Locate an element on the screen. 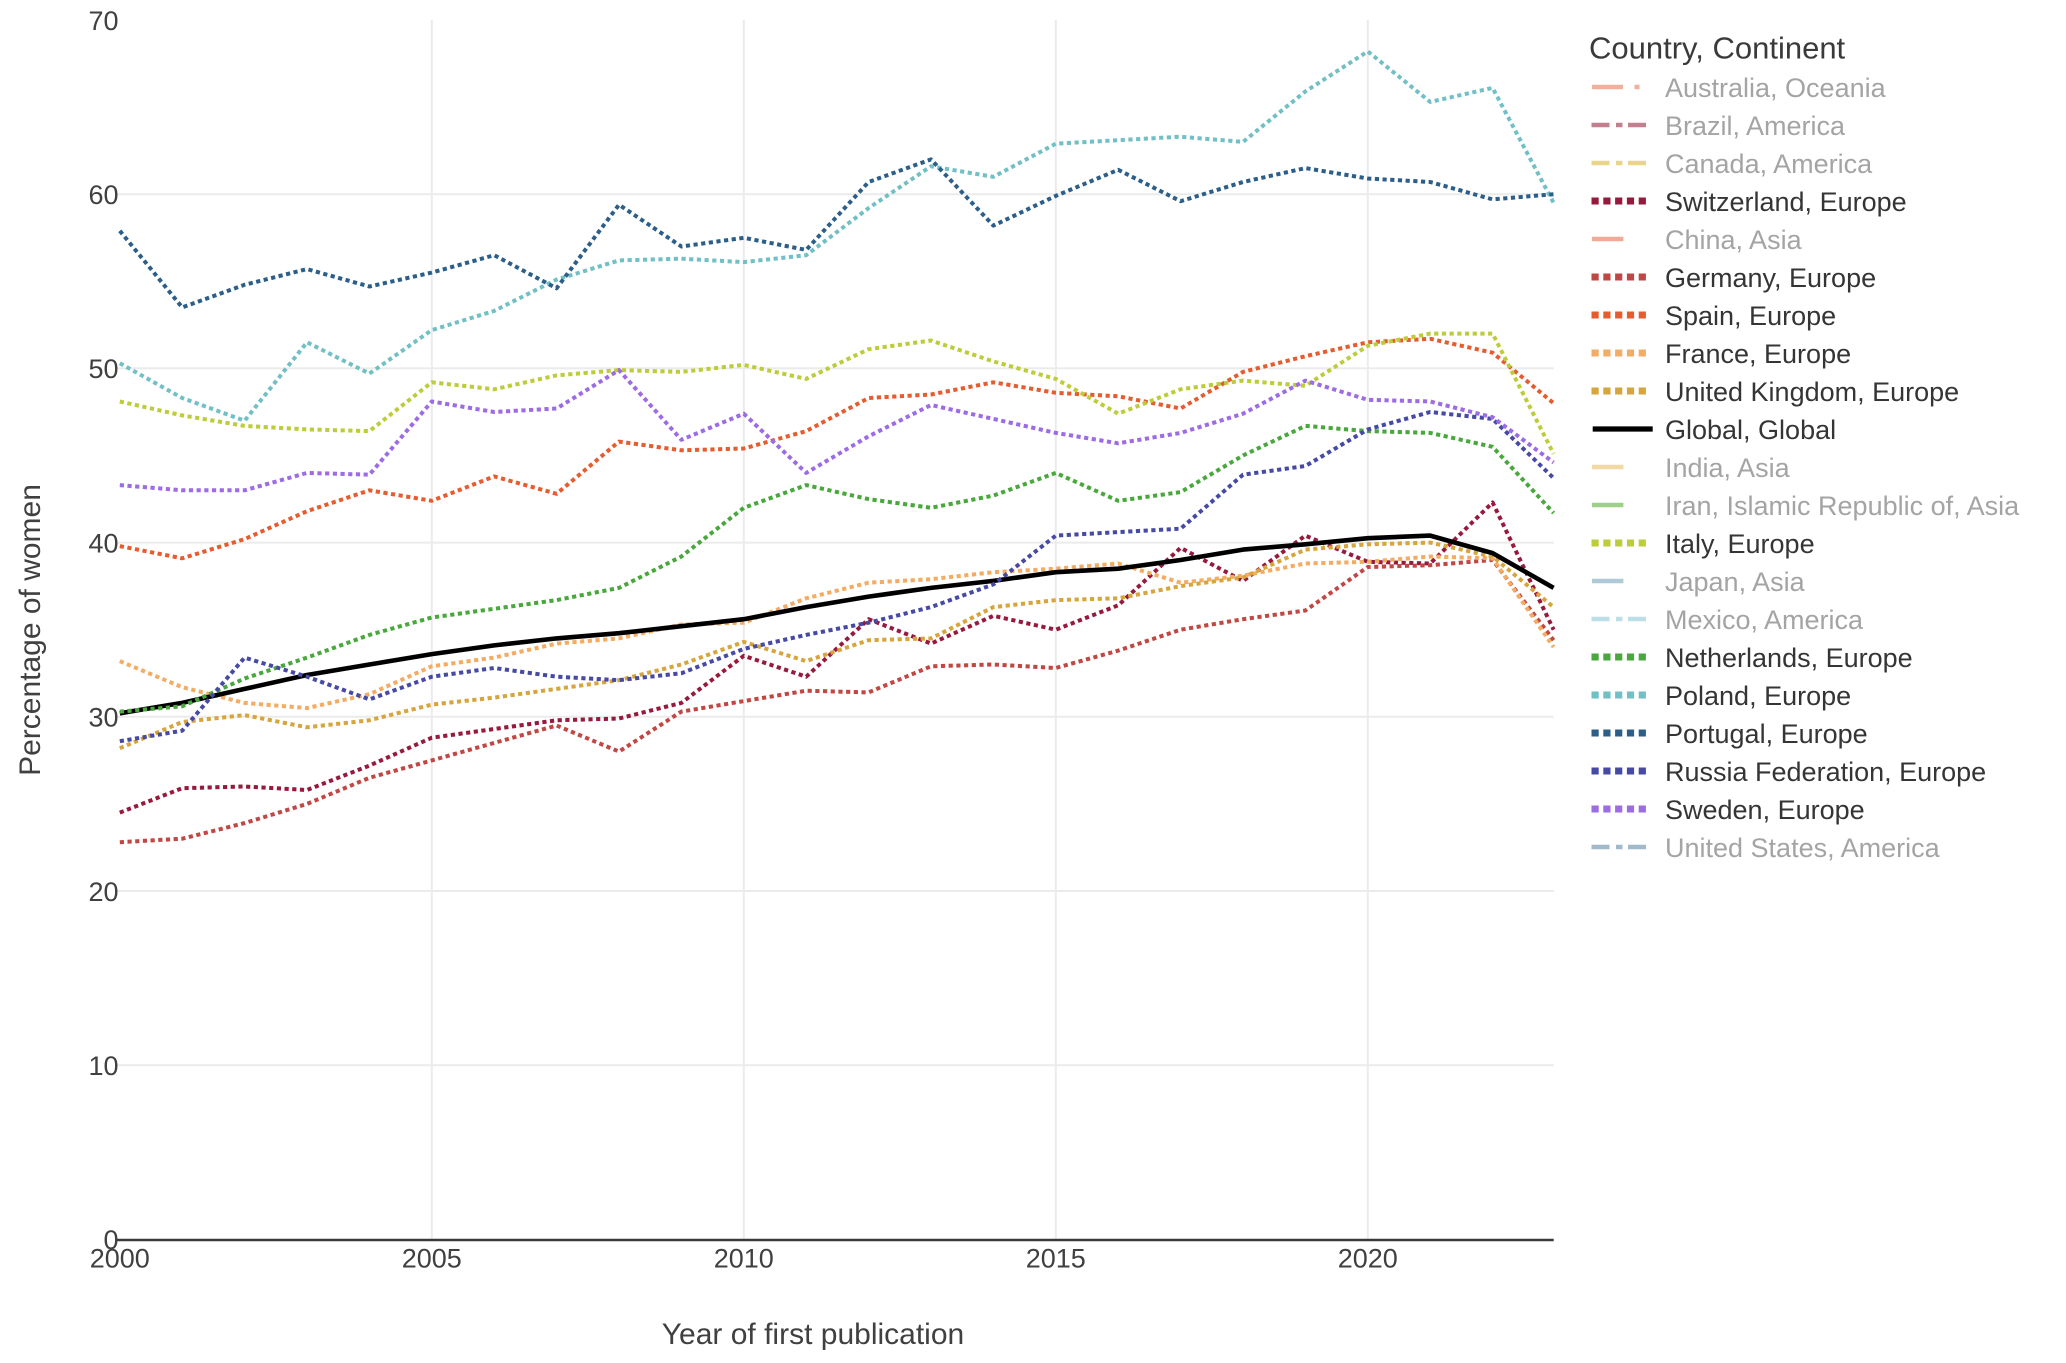 The width and height of the screenshot is (2066, 1363). svg-text: Global, Global is located at coordinates (1750, 430).